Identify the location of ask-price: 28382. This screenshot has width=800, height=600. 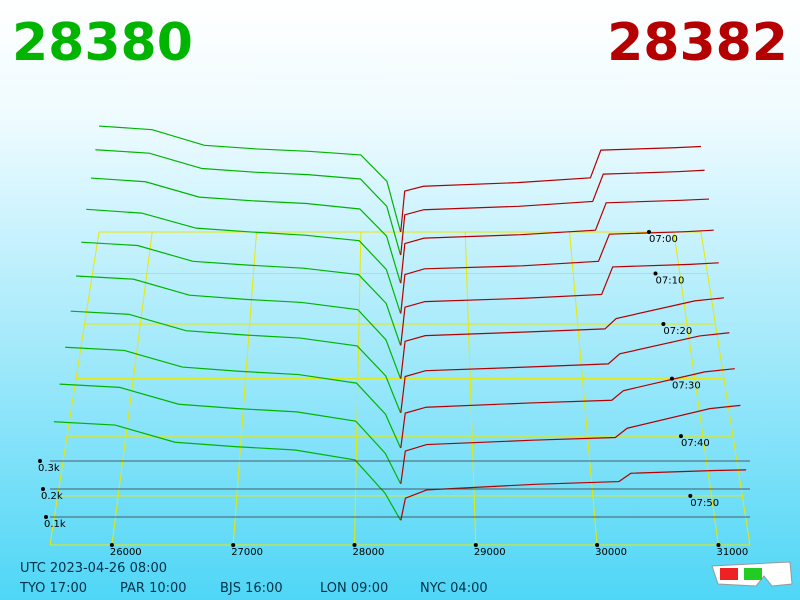
(697, 43).